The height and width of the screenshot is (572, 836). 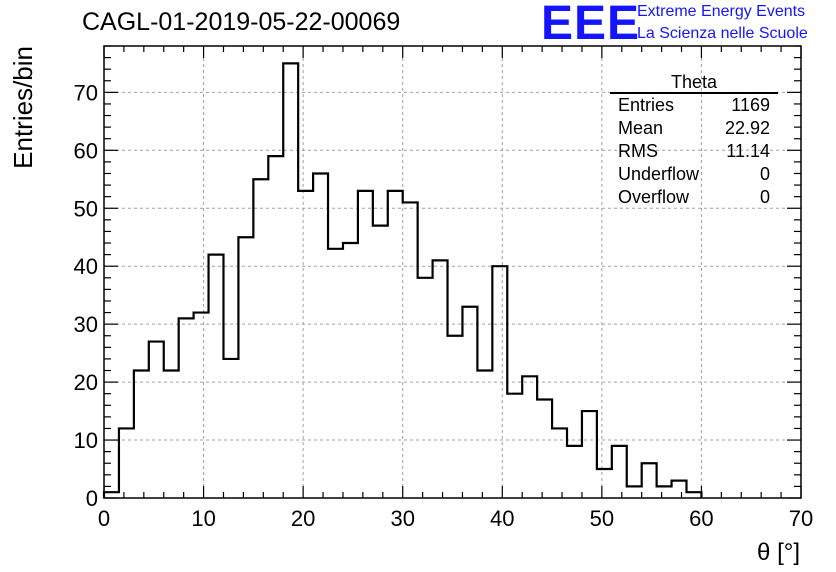 What do you see at coordinates (591, 25) in the screenshot?
I see `eee-logo: EEE` at bounding box center [591, 25].